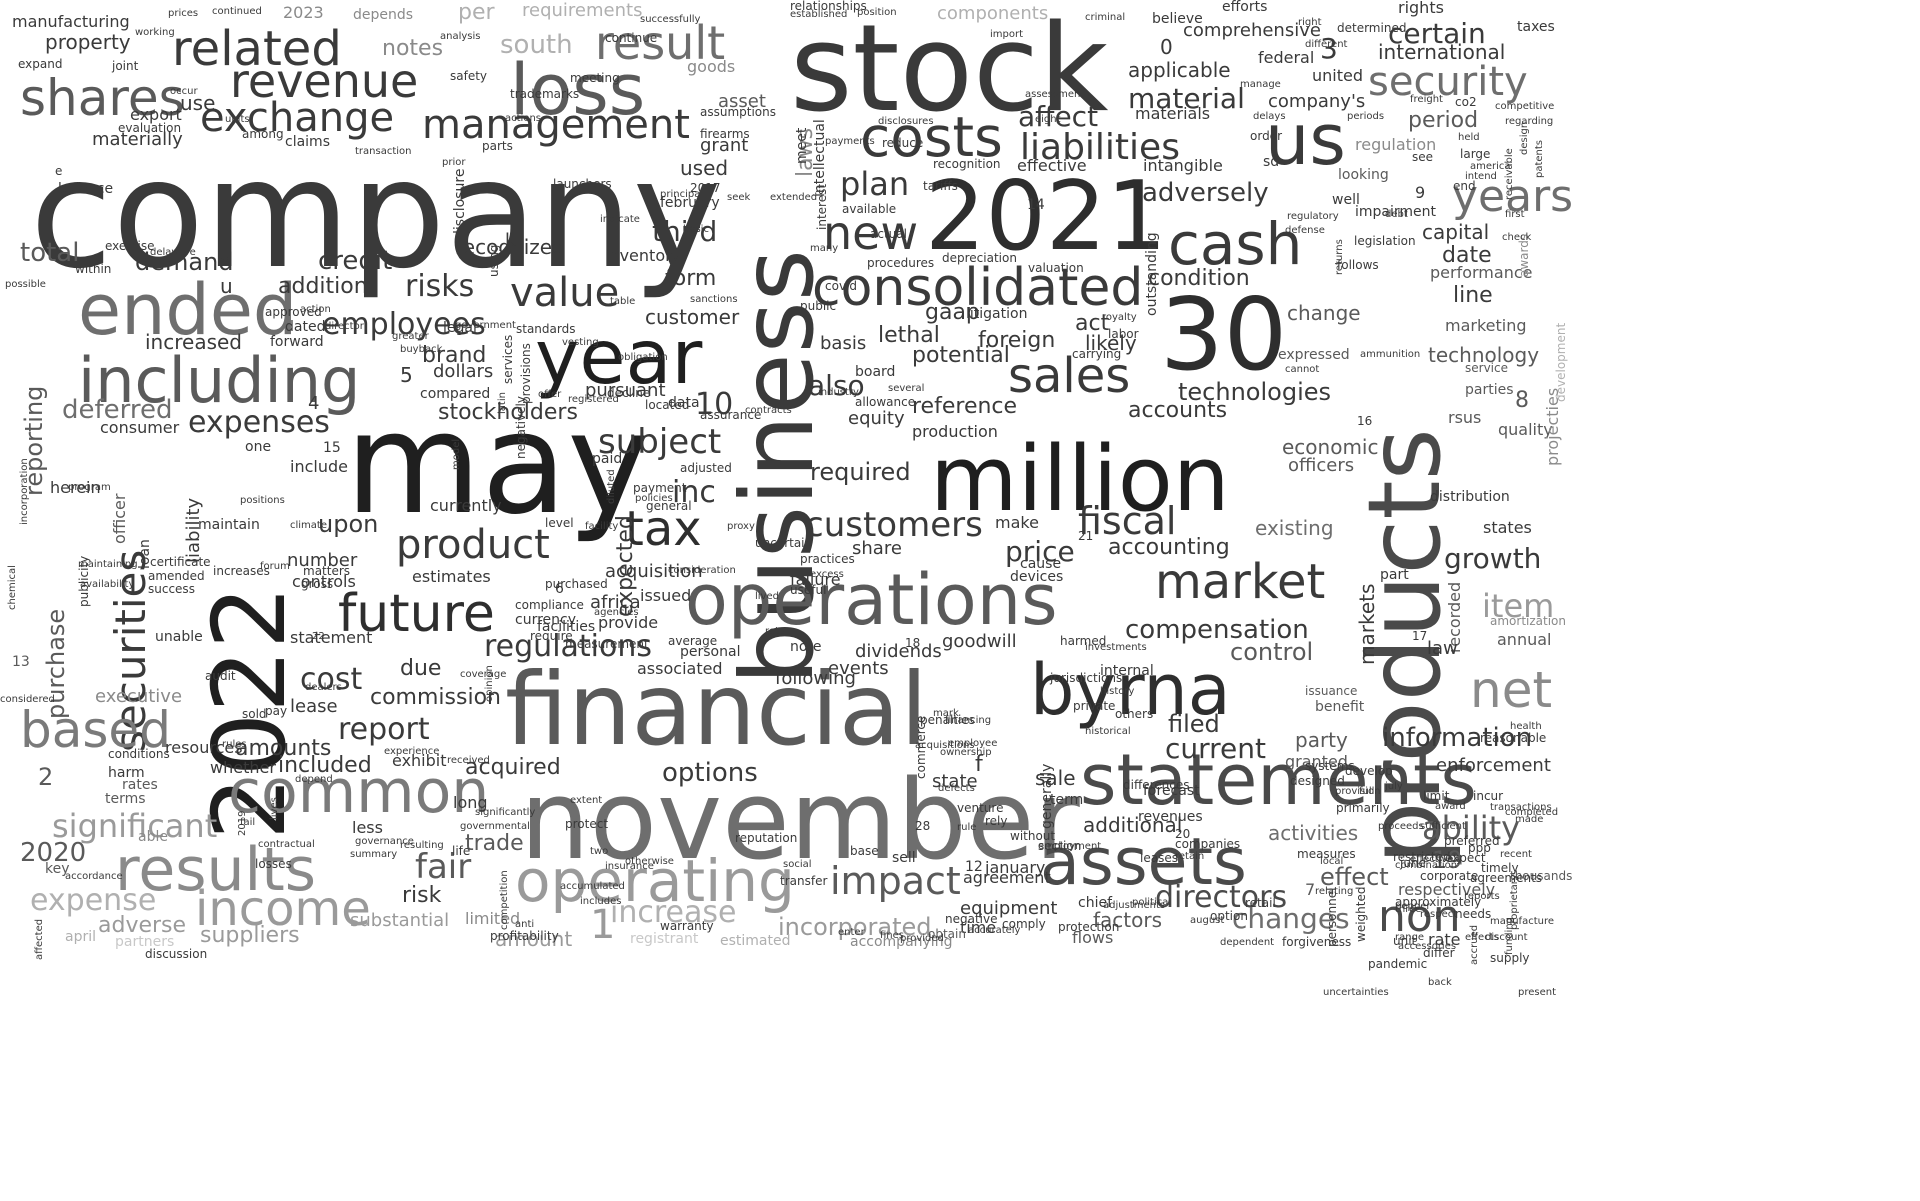 Image resolution: width=1920 pixels, height=1201 pixels. Describe the element at coordinates (242, 823) in the screenshot. I see `cloud-word-2019: 2019` at that location.